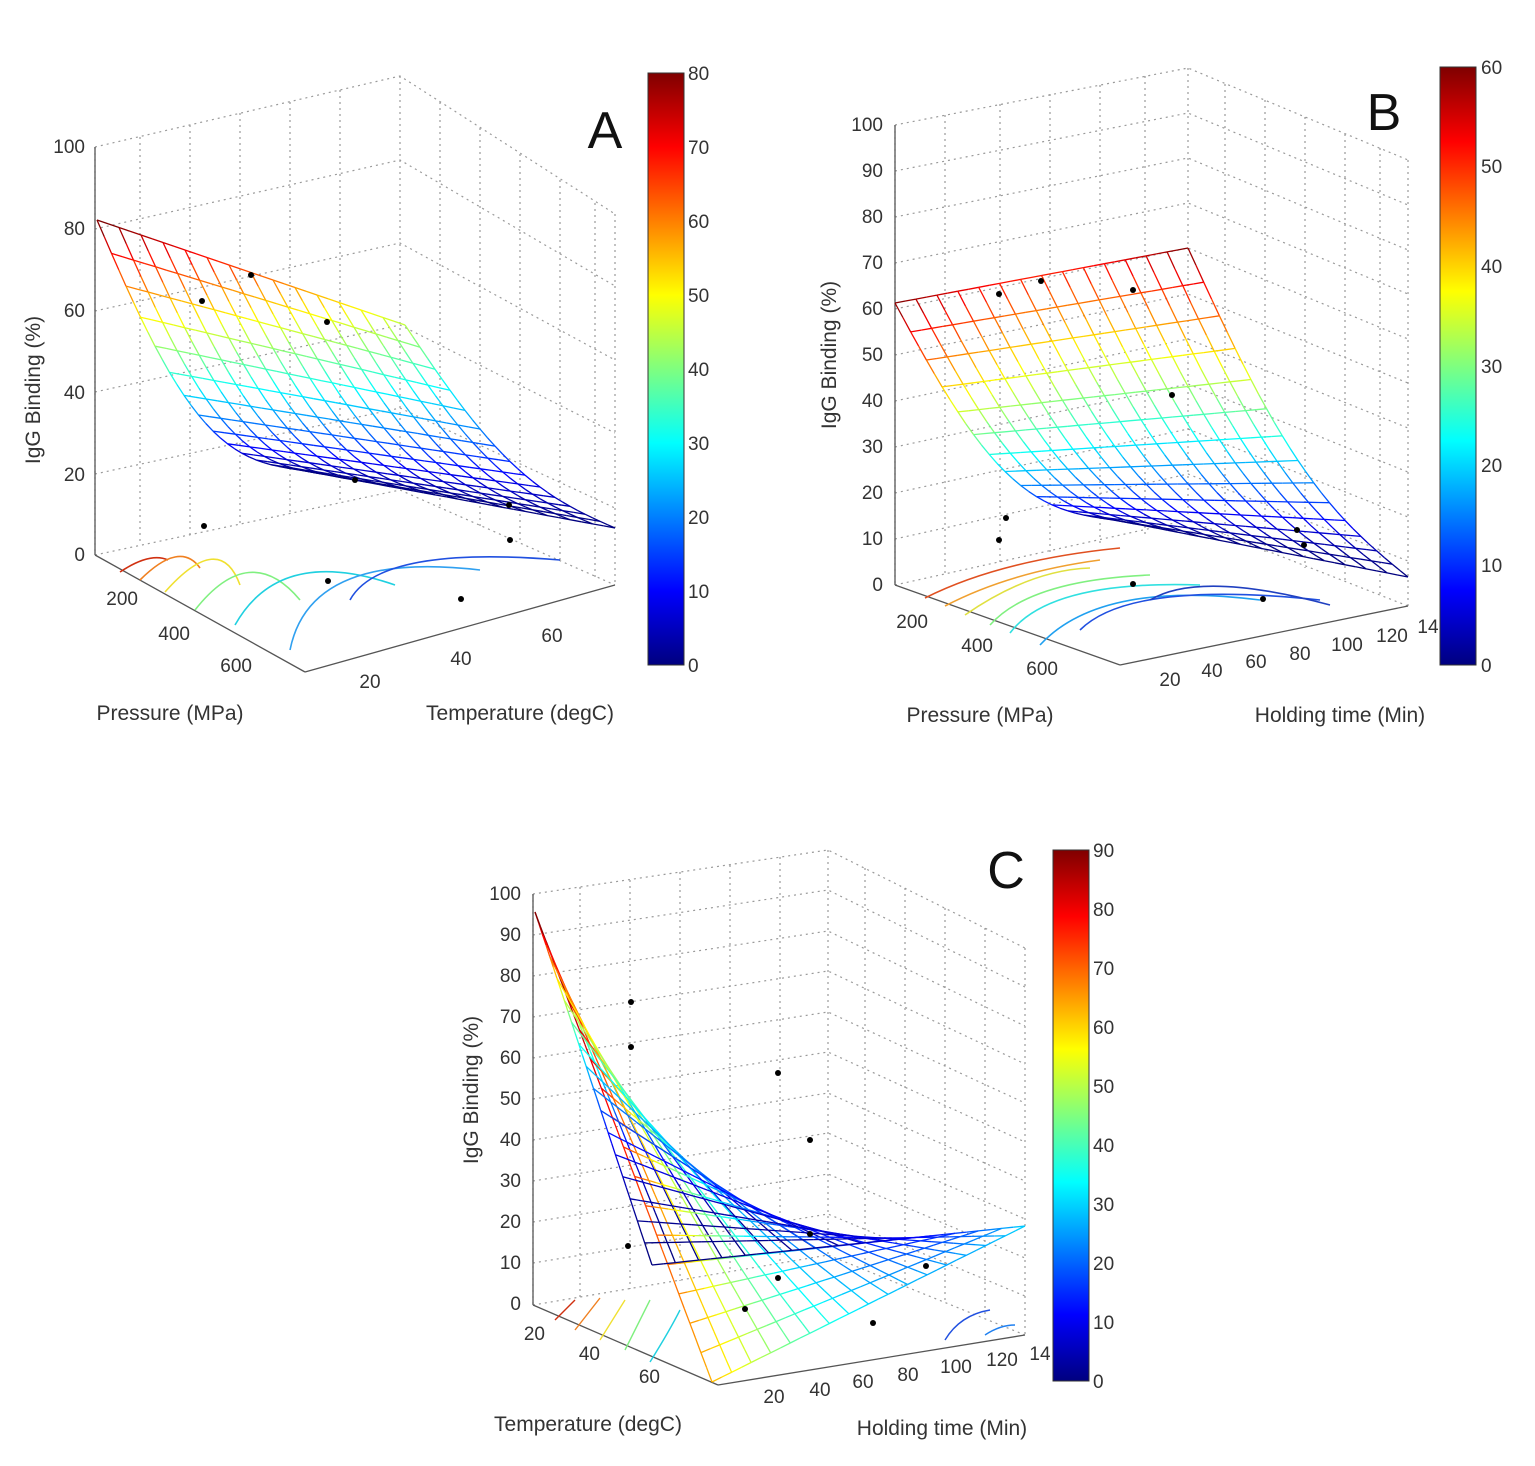 The height and width of the screenshot is (1466, 1535). I want to click on z-axis-label-b: IgG Binding (%), so click(829, 355).